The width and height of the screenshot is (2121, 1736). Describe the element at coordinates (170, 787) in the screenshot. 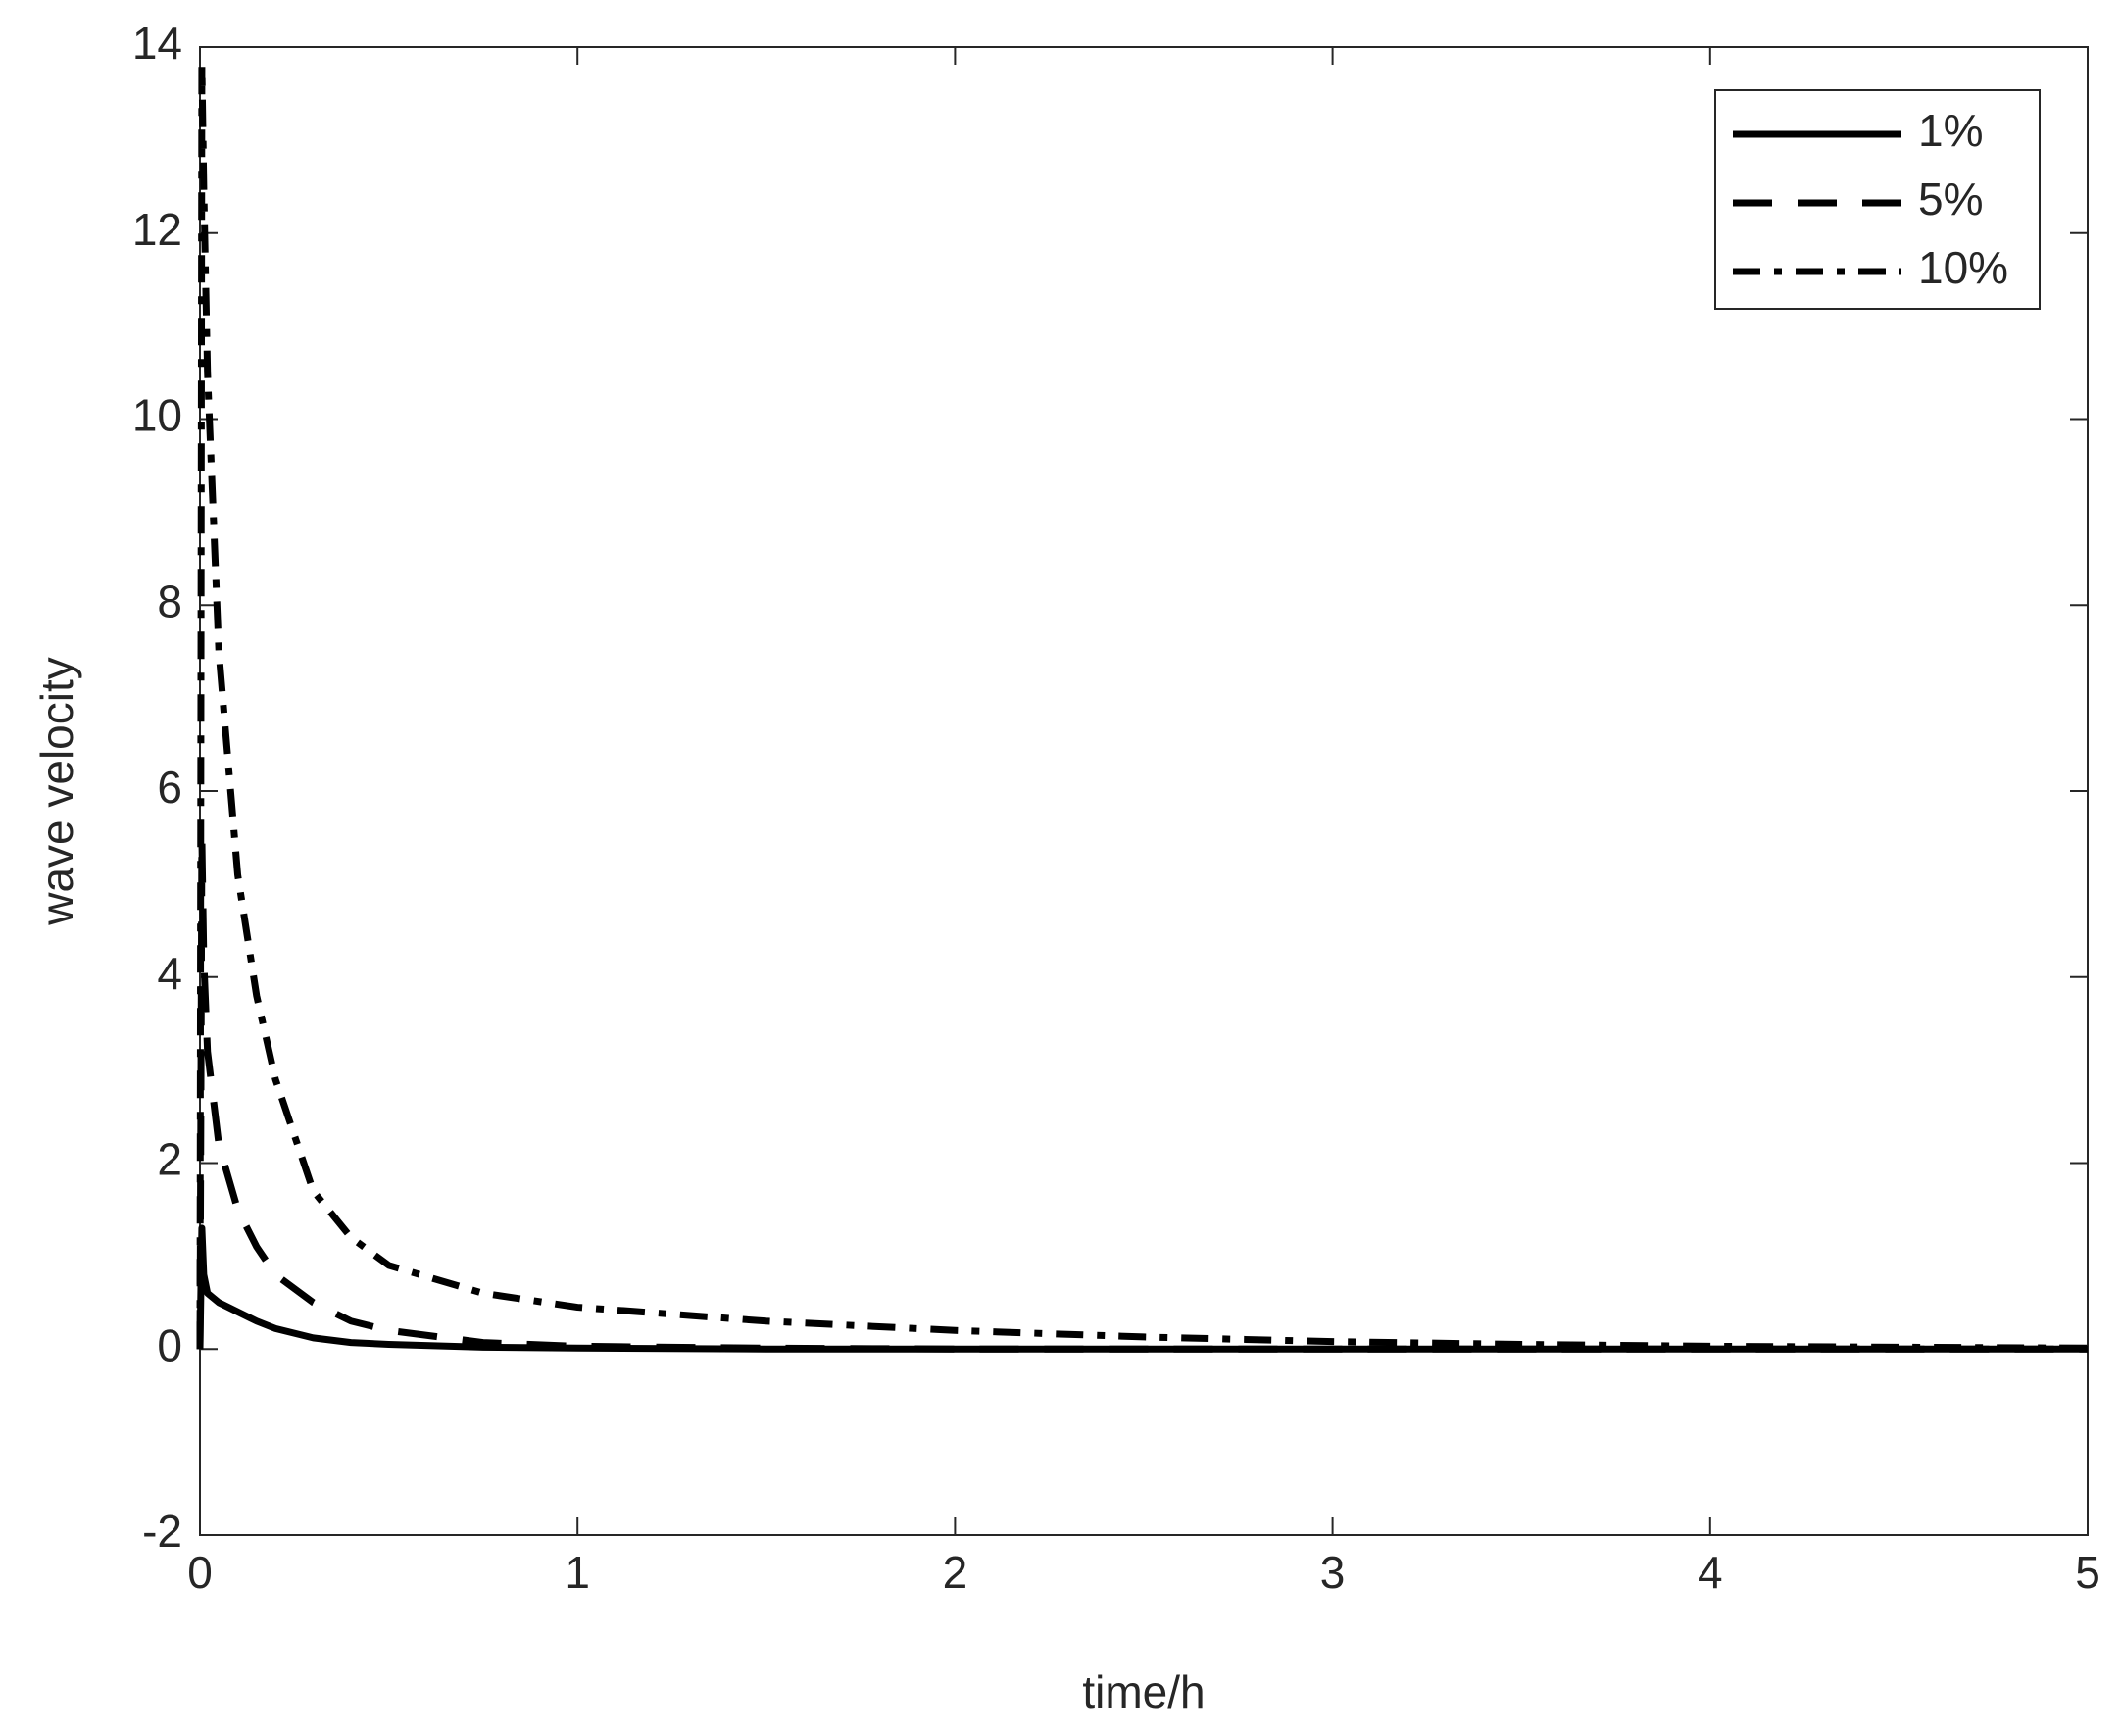

I see `y-tick-label: 6` at that location.